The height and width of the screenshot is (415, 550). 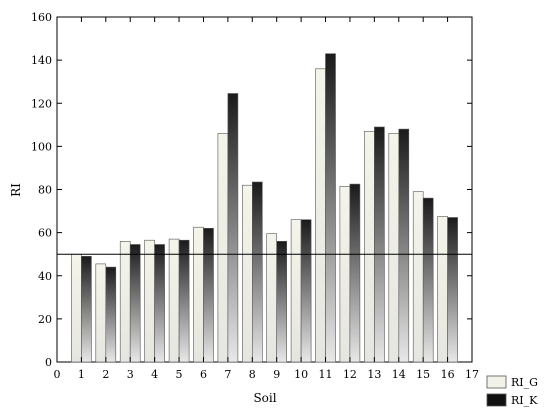 What do you see at coordinates (252, 374) in the screenshot?
I see `x-tick-label: 8` at bounding box center [252, 374].